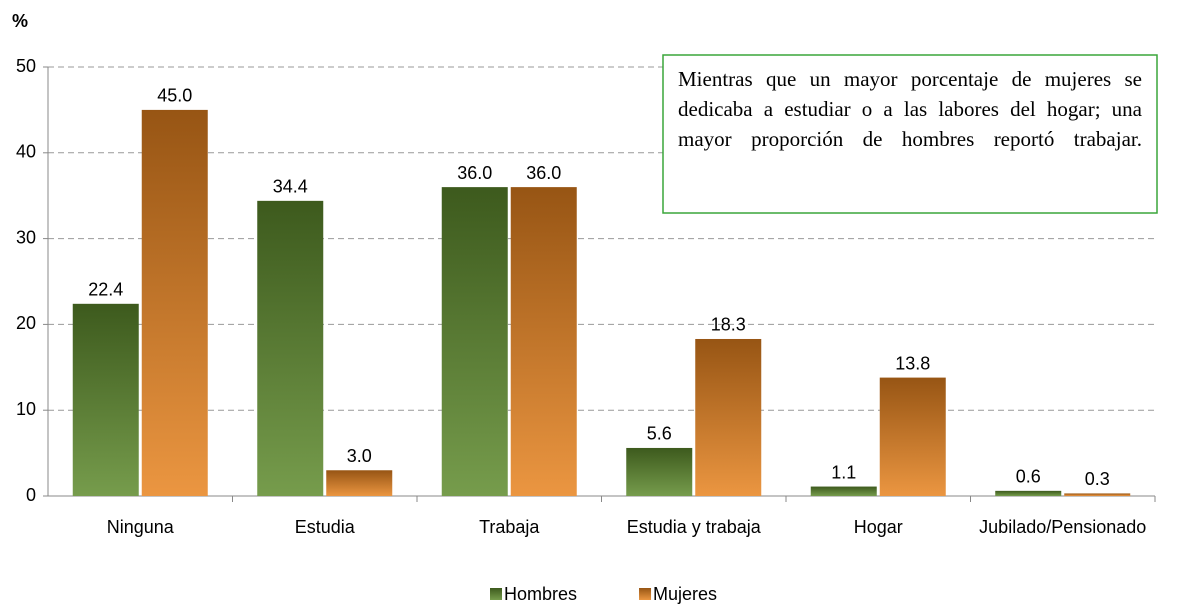  What do you see at coordinates (878, 527) in the screenshot?
I see `x-tick-label: Hogar` at bounding box center [878, 527].